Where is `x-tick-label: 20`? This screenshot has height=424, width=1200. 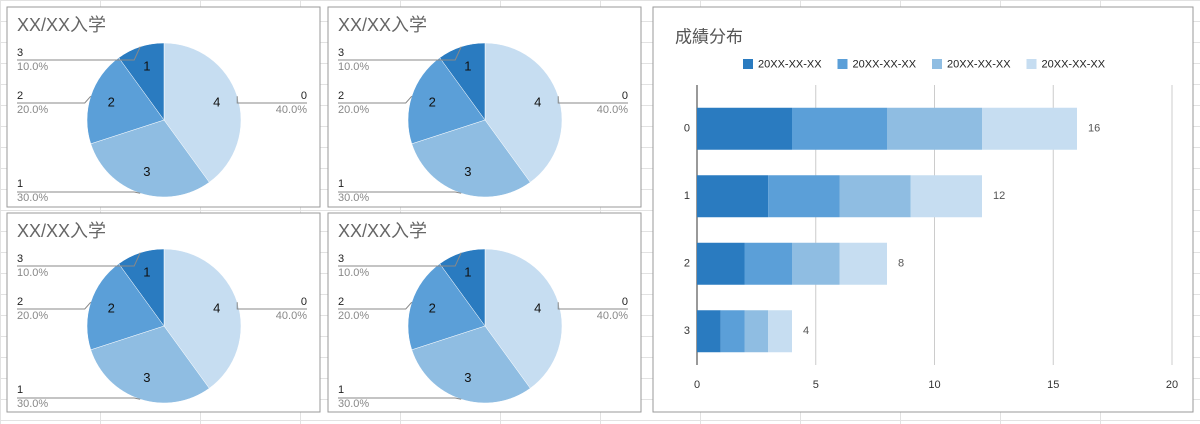 x-tick-label: 20 is located at coordinates (1172, 385).